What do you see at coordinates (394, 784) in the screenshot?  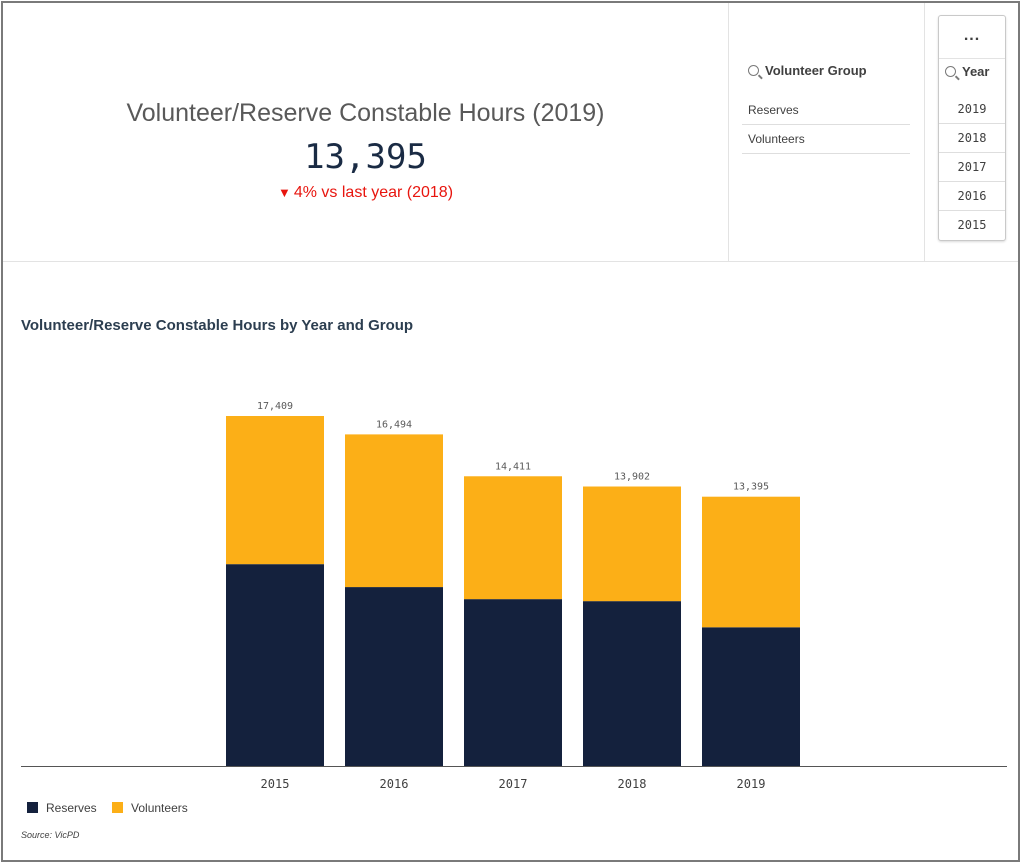 I see `x-tick-label-2016: 2016` at bounding box center [394, 784].